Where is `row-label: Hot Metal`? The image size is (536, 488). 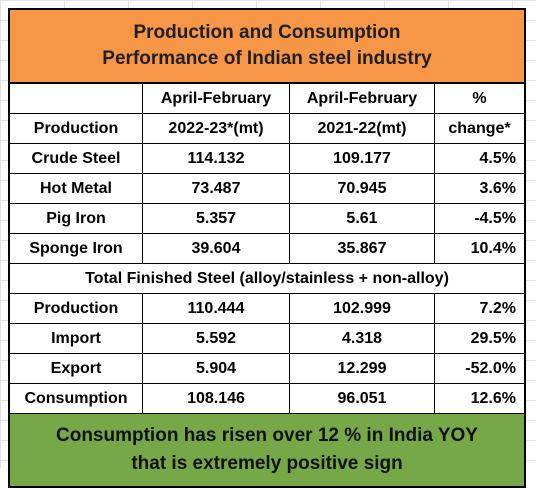 row-label: Hot Metal is located at coordinates (76, 188).